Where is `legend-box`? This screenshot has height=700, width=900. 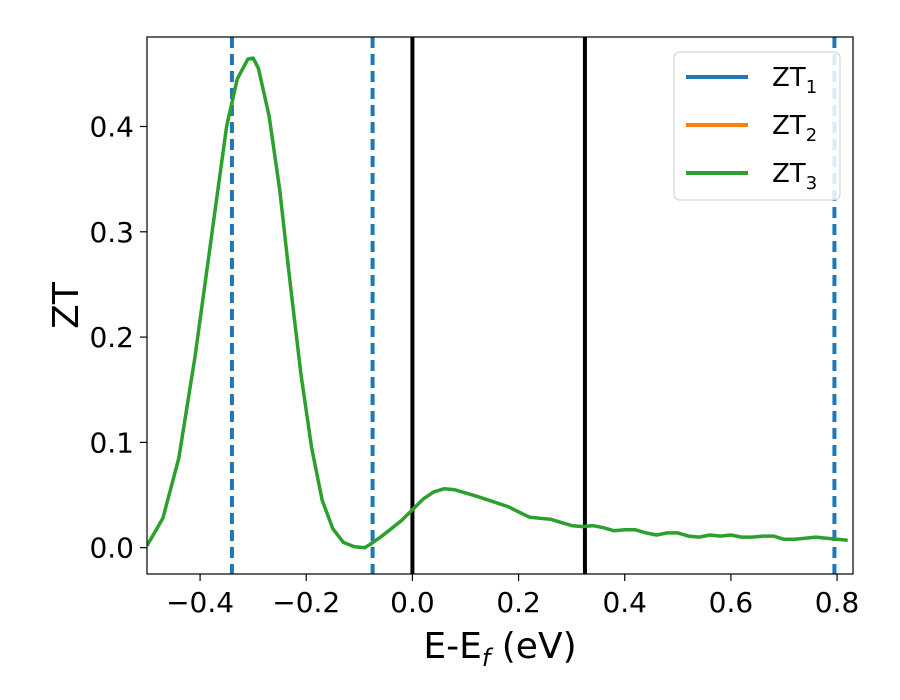
legend-box is located at coordinates (757, 126).